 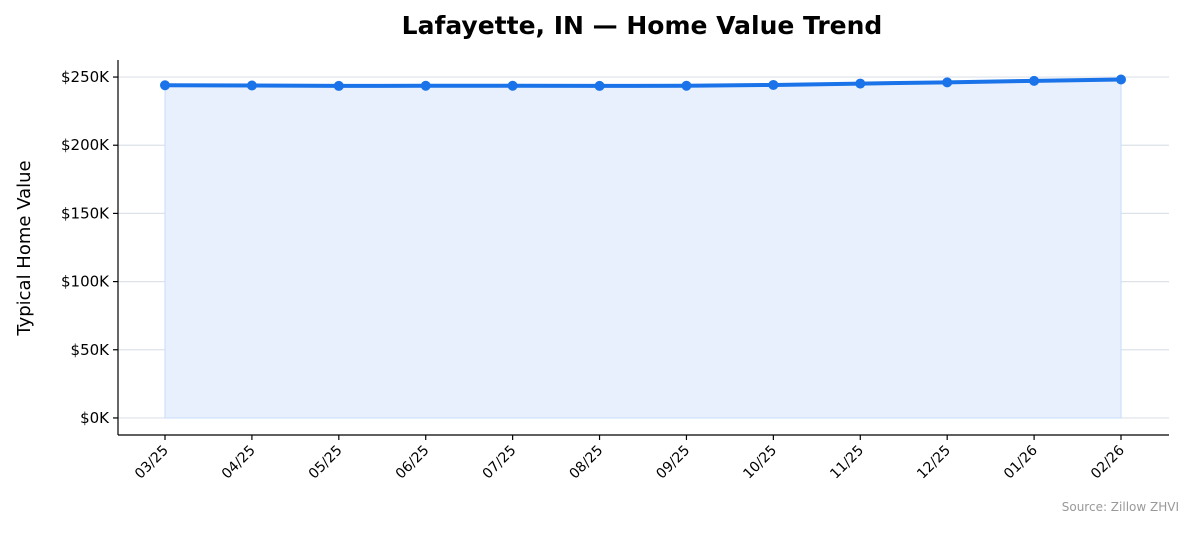 What do you see at coordinates (1021, 462) in the screenshot?
I see `x-tick-label: 01/26` at bounding box center [1021, 462].